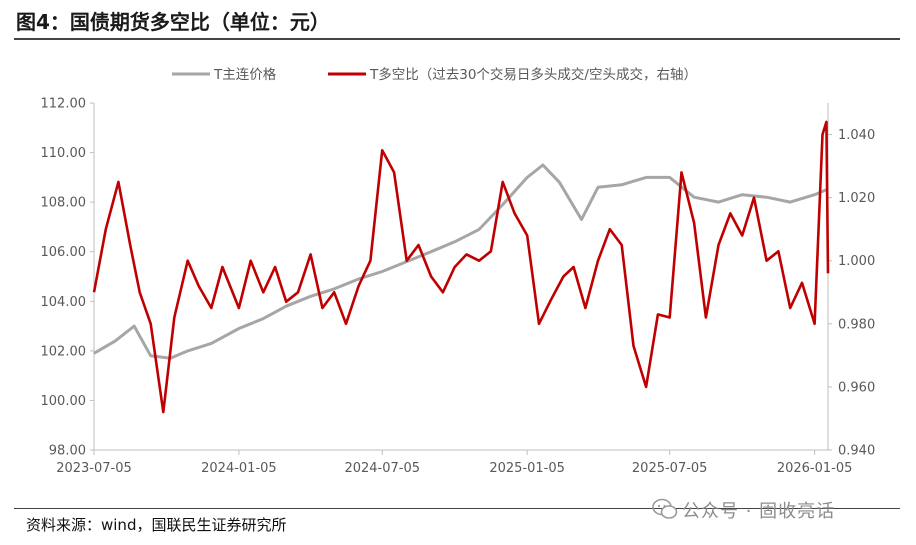 The image size is (916, 545). What do you see at coordinates (64, 401) in the screenshot?
I see `left-tick-label: 100.00` at bounding box center [64, 401].